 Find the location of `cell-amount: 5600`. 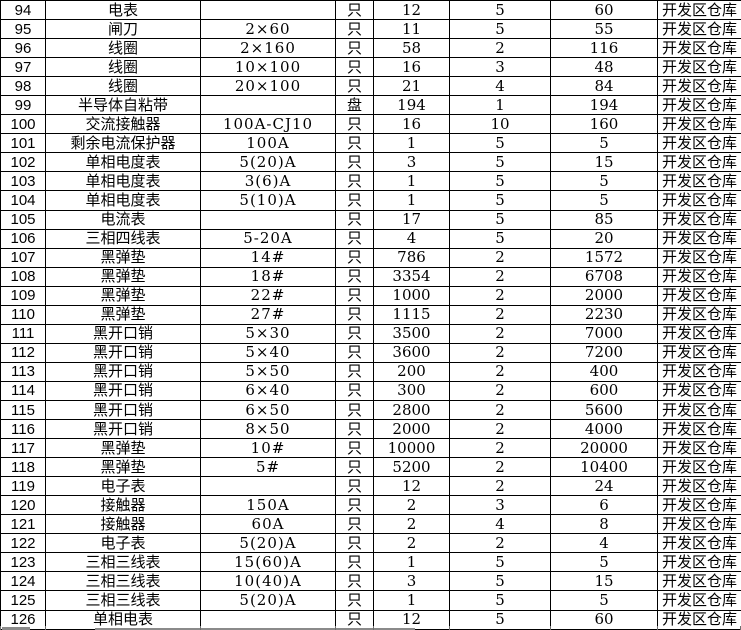

cell-amount: 5600 is located at coordinates (604, 410).